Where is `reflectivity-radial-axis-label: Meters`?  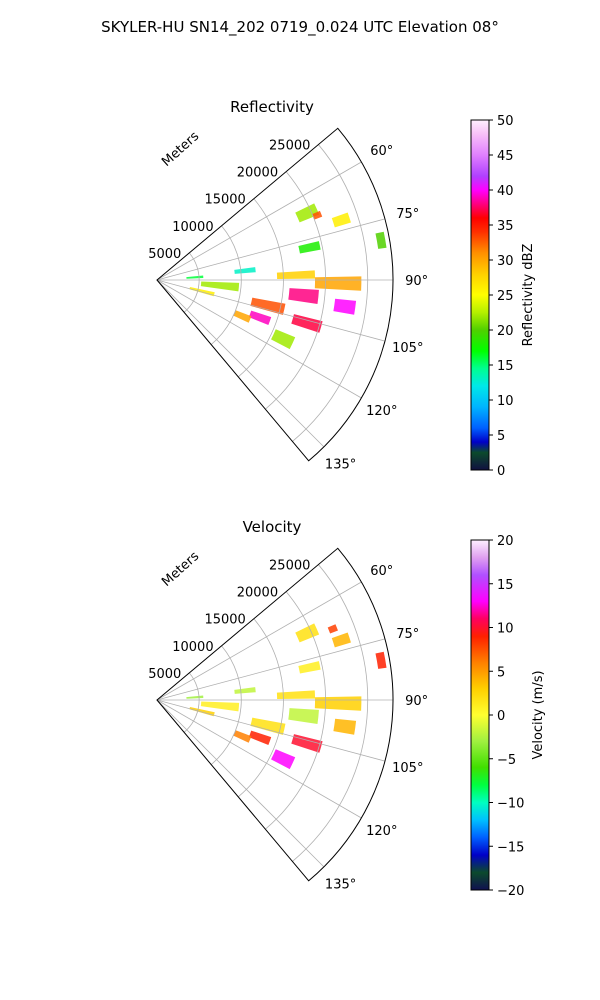 reflectivity-radial-axis-label: Meters is located at coordinates (180, 149).